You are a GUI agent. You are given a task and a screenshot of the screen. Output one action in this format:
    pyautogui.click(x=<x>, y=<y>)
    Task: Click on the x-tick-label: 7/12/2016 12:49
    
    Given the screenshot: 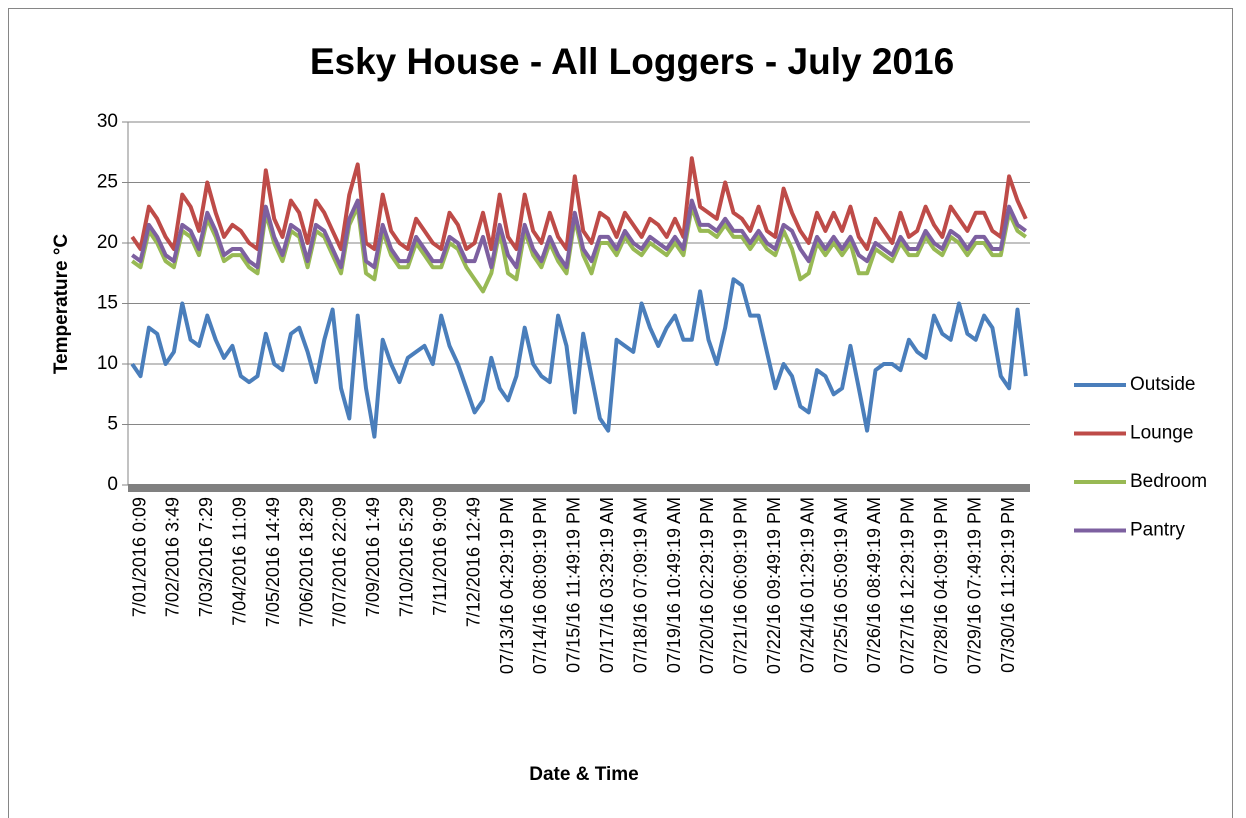 What is the action you would take?
    pyautogui.click(x=473, y=562)
    